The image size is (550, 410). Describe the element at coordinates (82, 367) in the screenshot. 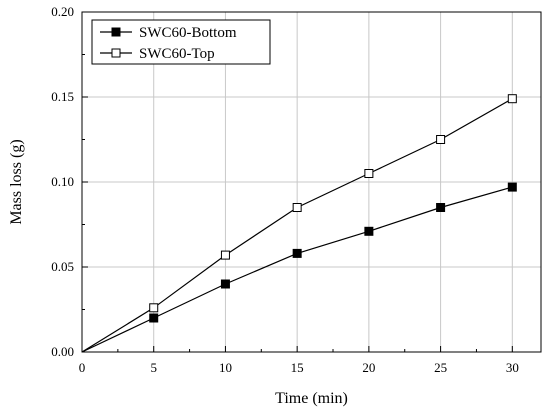

I see `x-tick-label: 0` at that location.